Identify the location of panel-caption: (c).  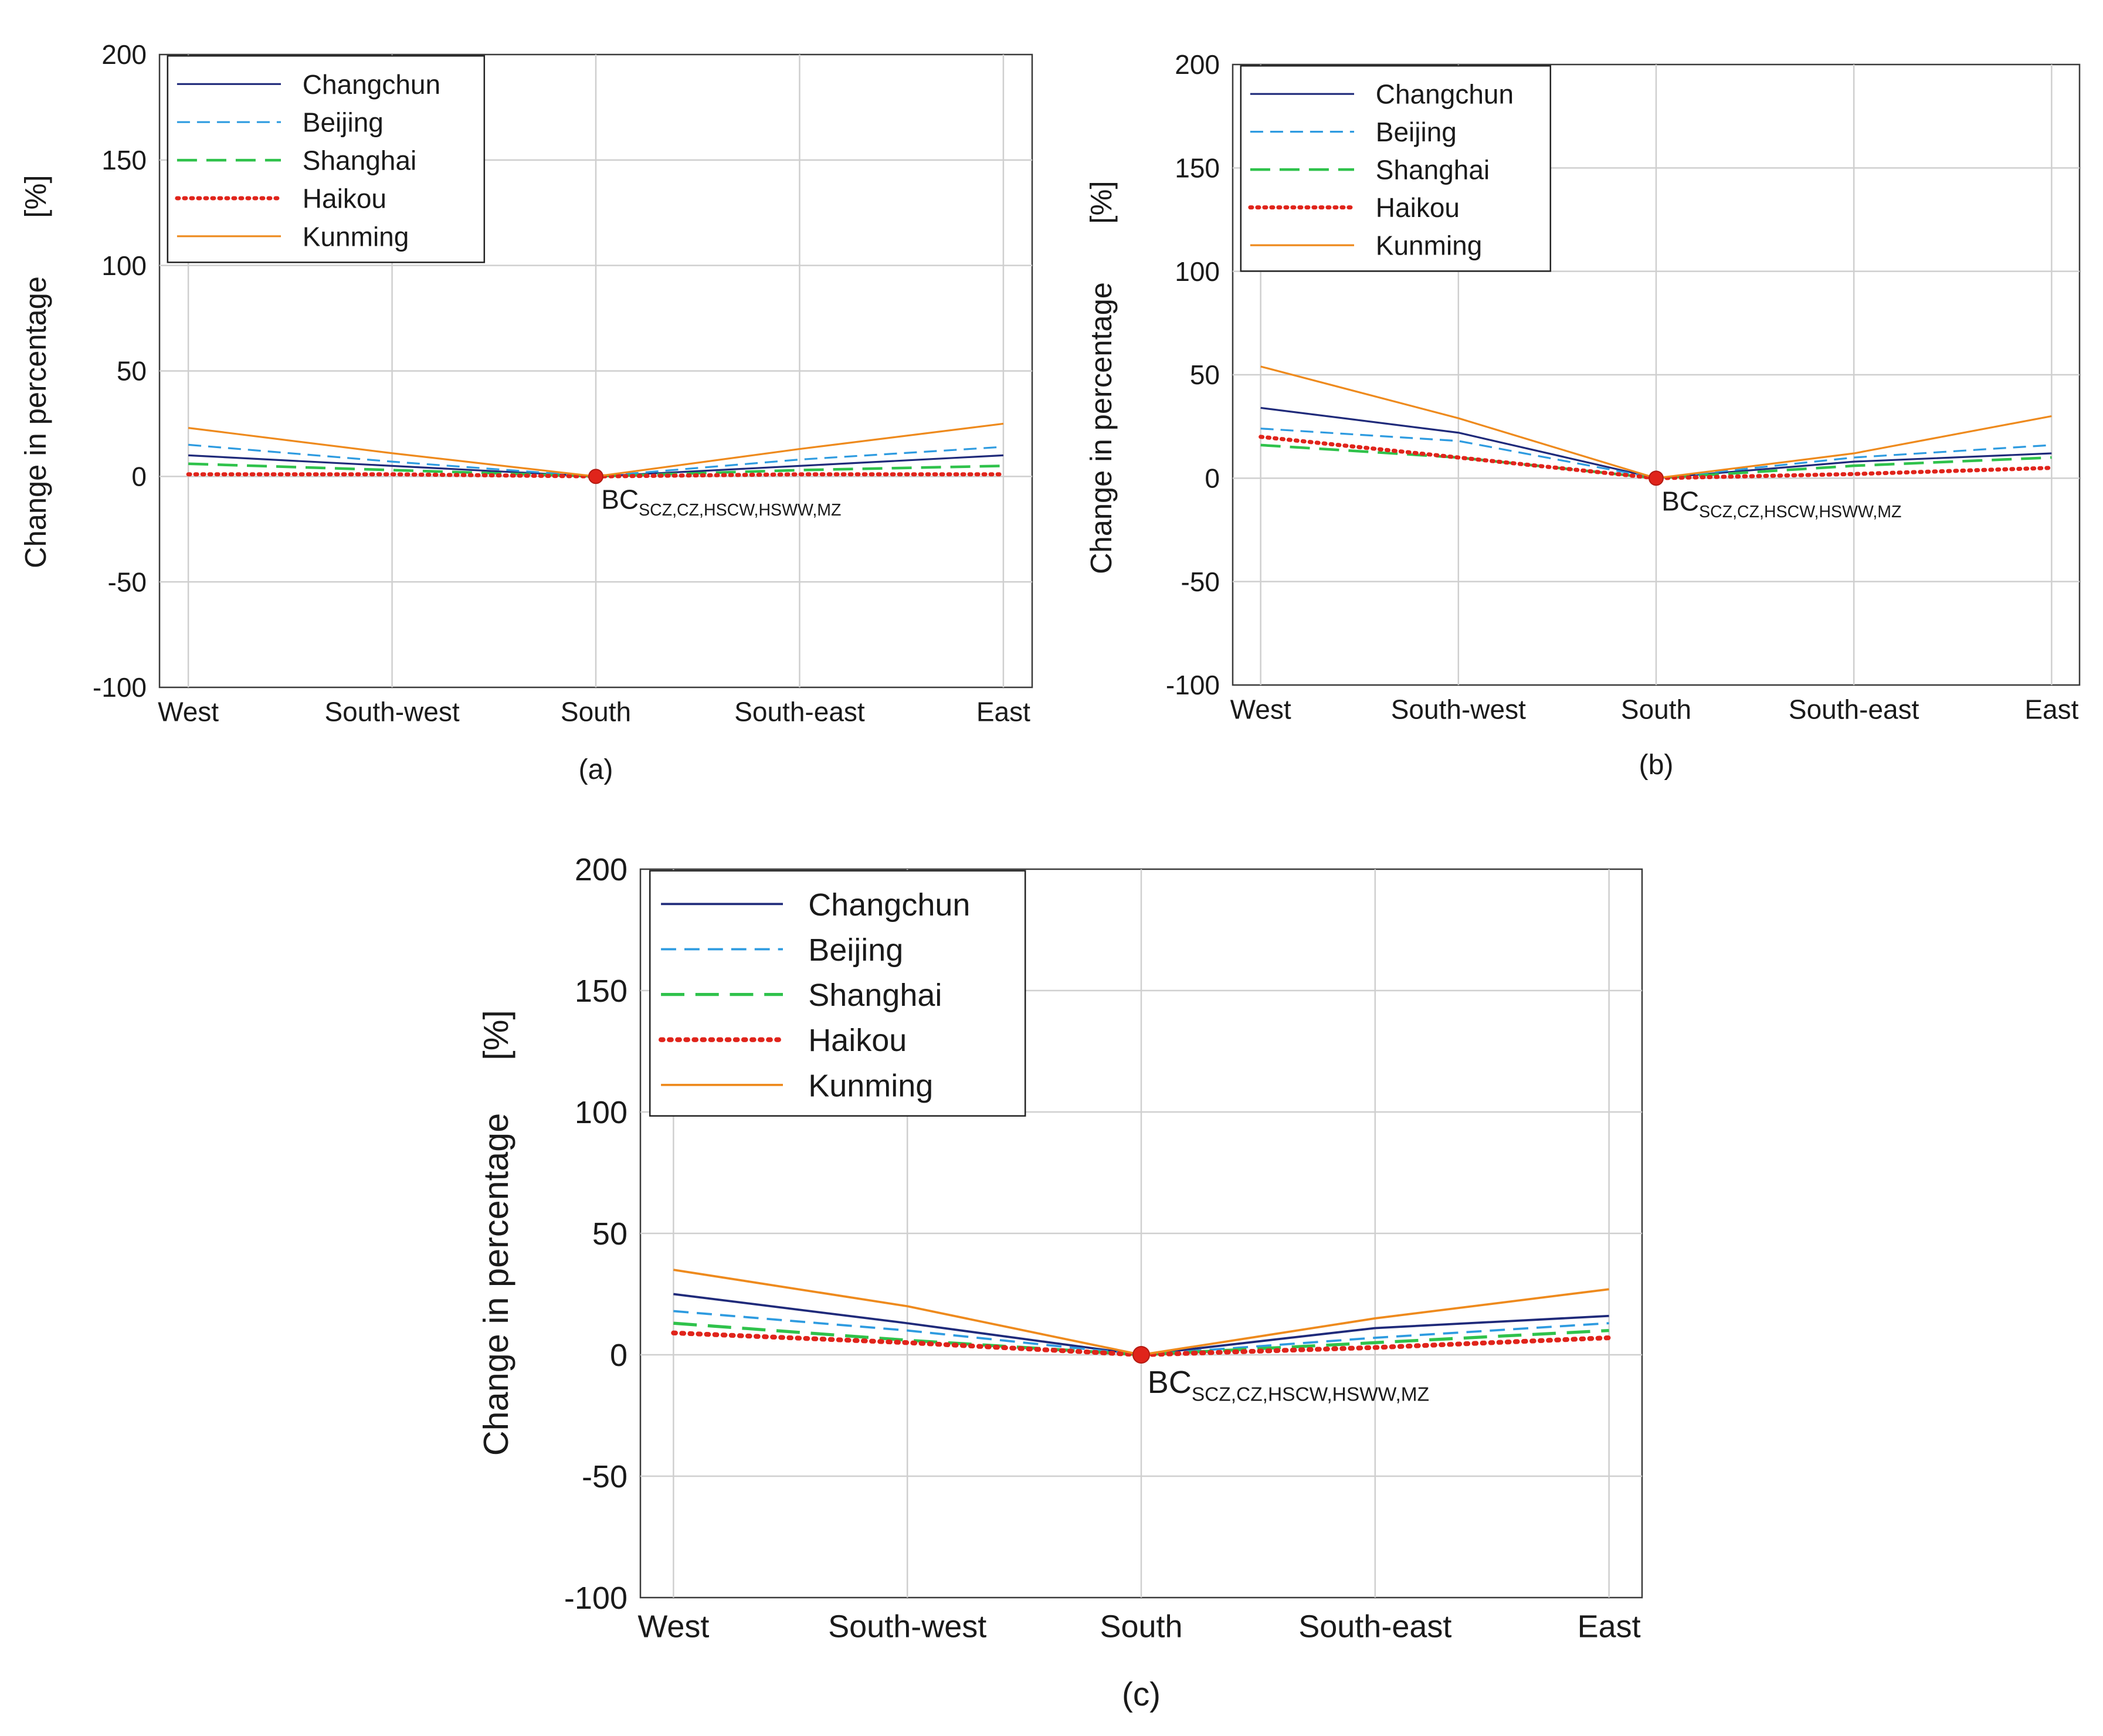
(1141, 1694).